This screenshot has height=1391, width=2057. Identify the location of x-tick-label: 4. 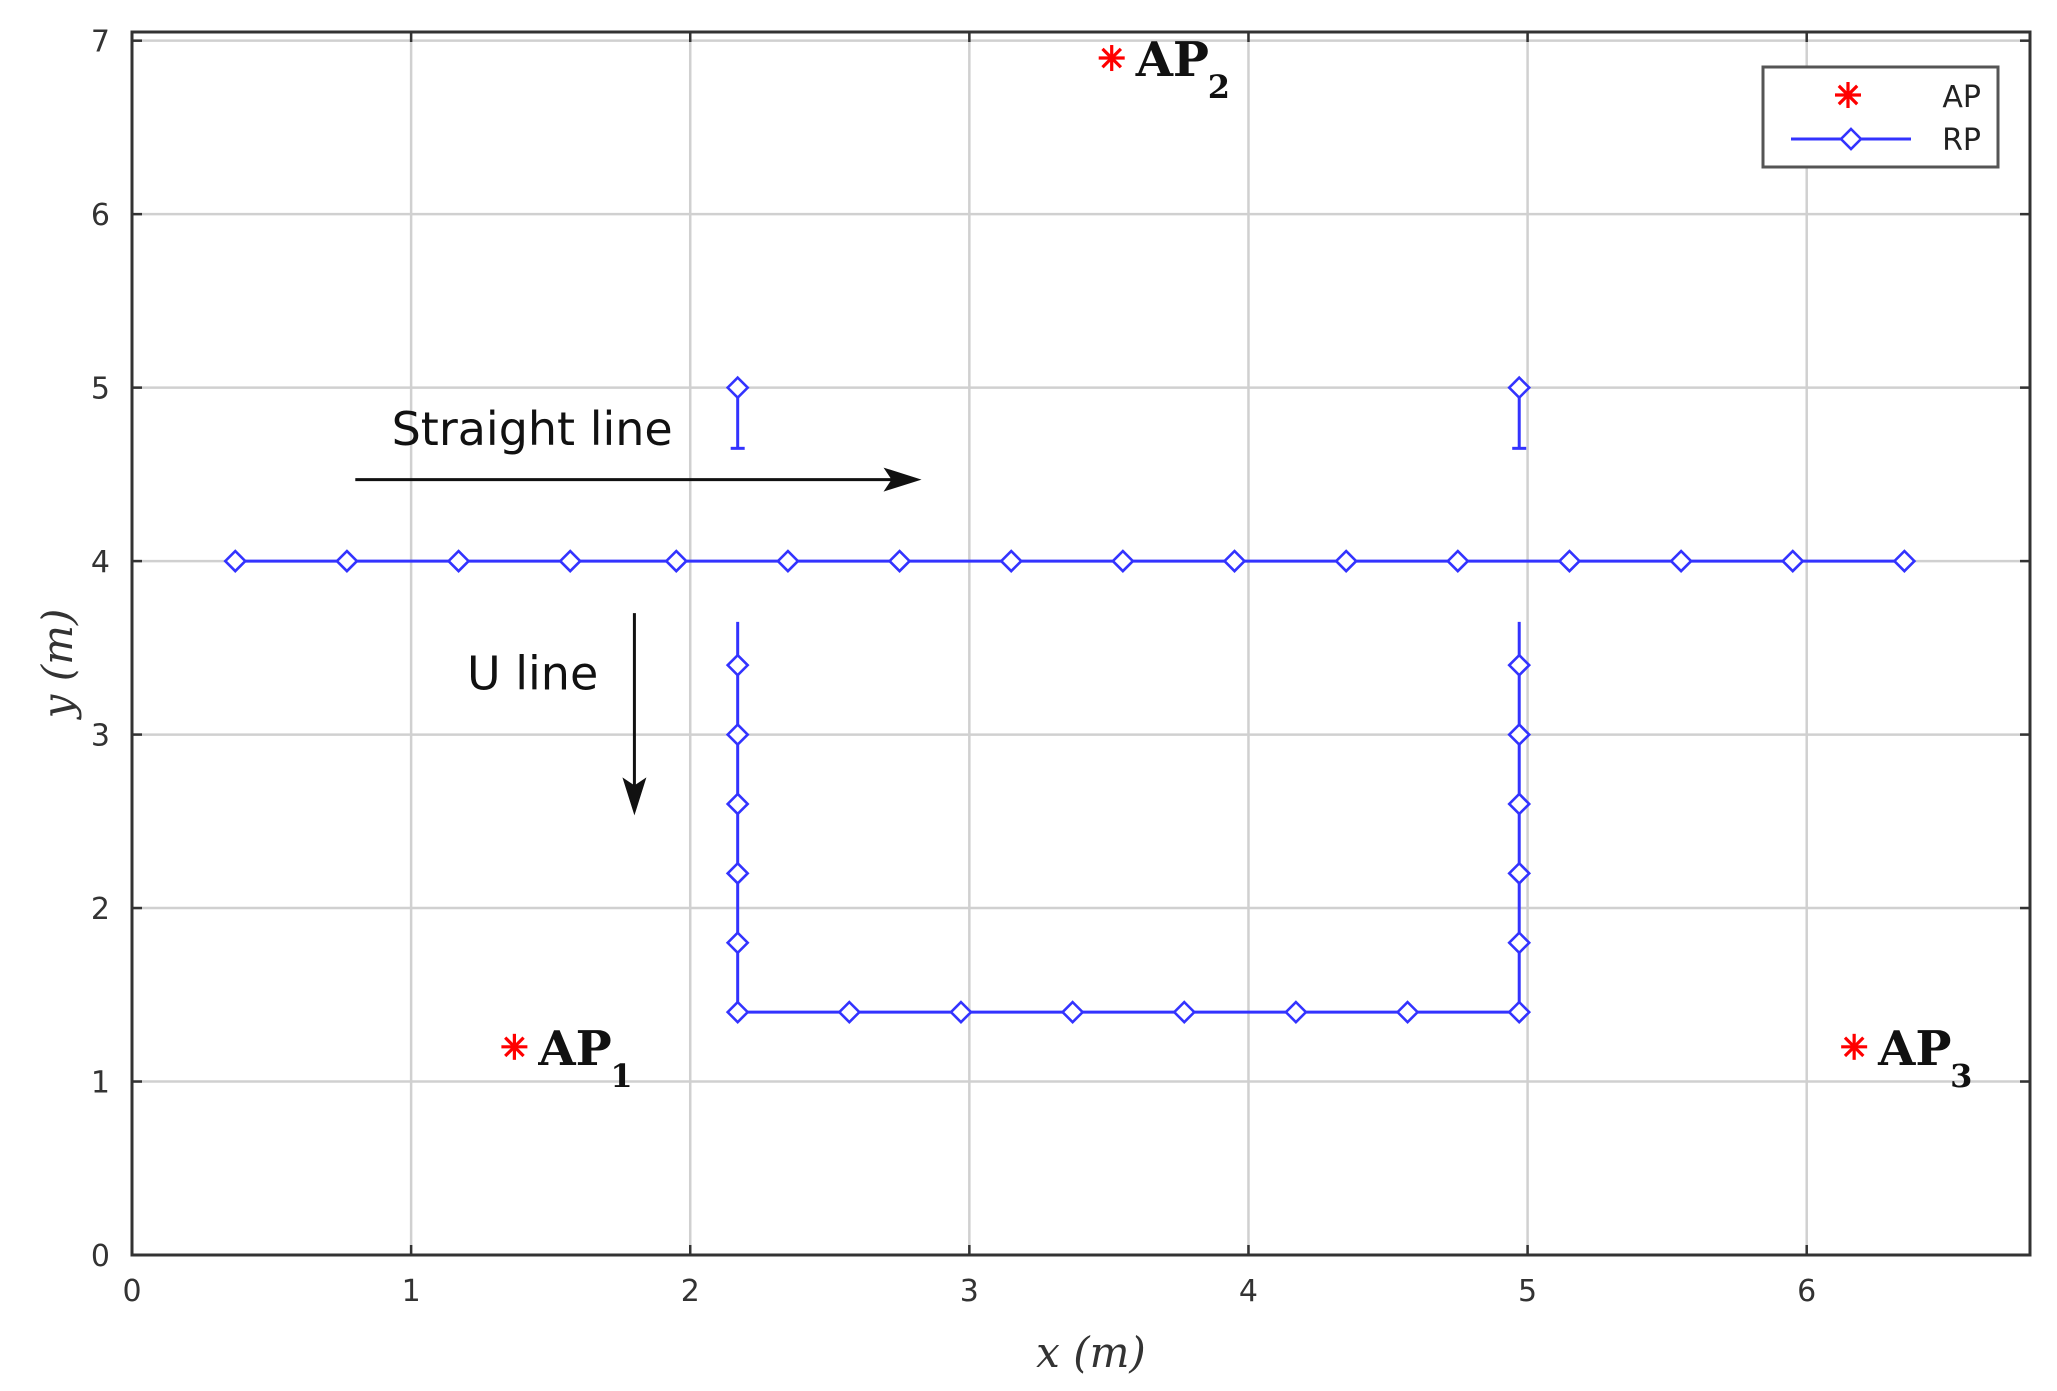
(1248, 1291).